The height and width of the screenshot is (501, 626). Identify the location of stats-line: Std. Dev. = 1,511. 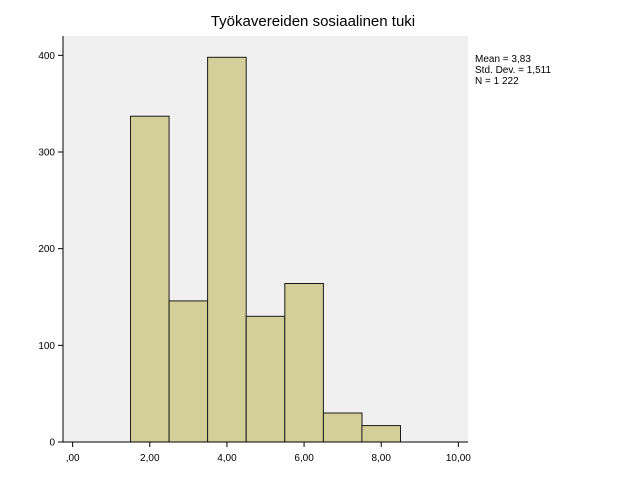
(513, 70).